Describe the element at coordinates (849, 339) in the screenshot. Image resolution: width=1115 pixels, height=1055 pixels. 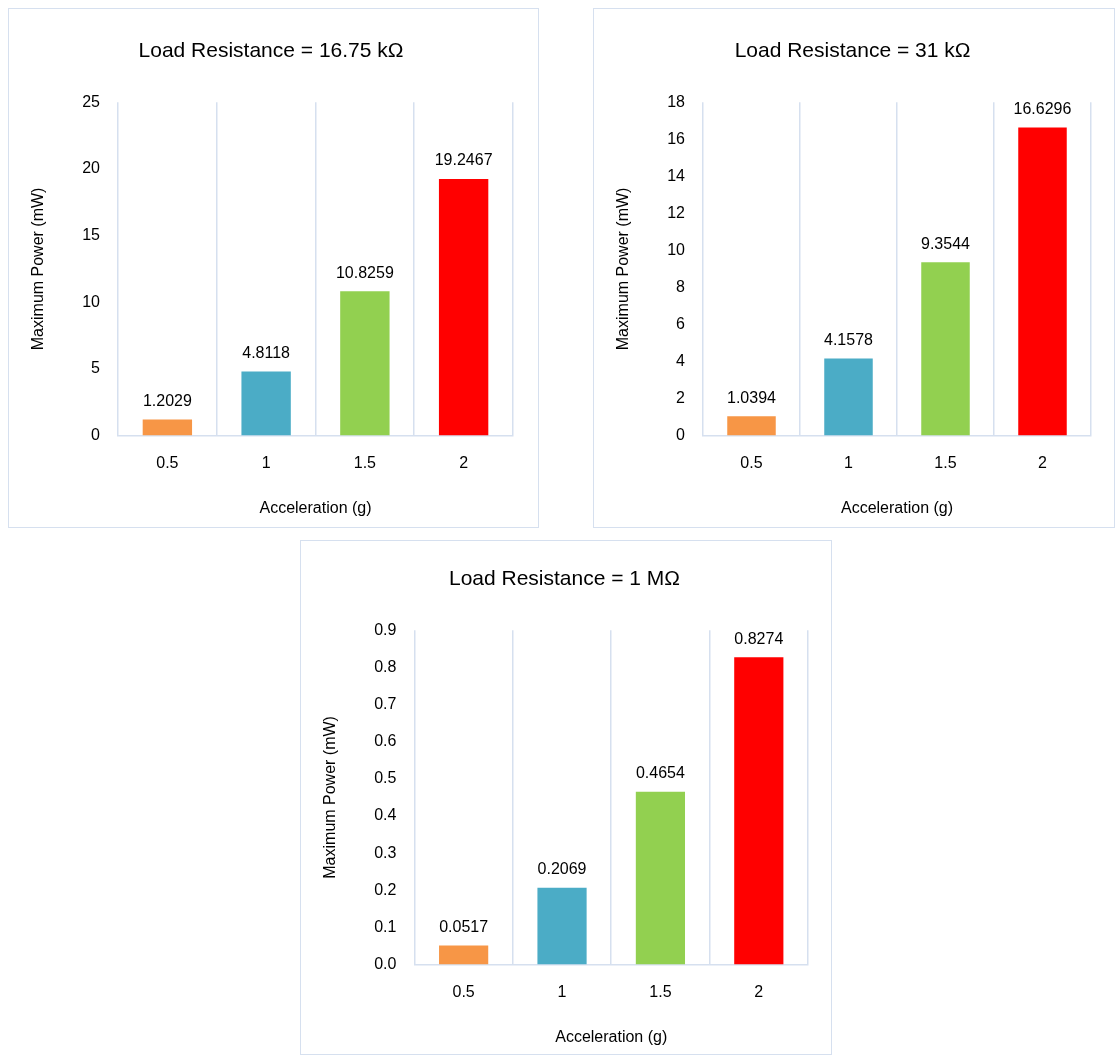
I see `data-label: 4.1578` at that location.